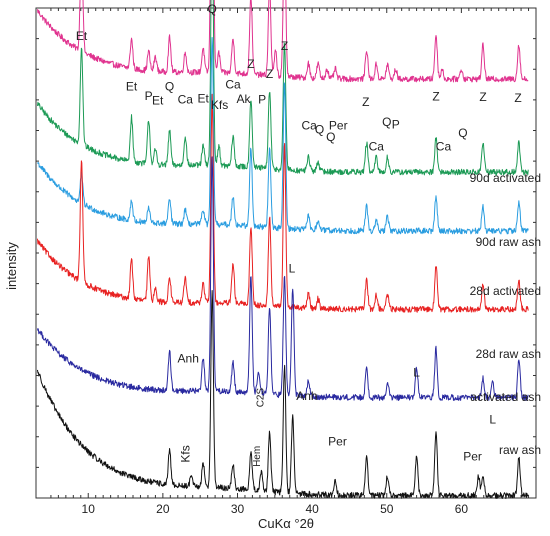 The image size is (550, 536). Describe the element at coordinates (257, 456) in the screenshot. I see `peak-label: Hem` at that location.